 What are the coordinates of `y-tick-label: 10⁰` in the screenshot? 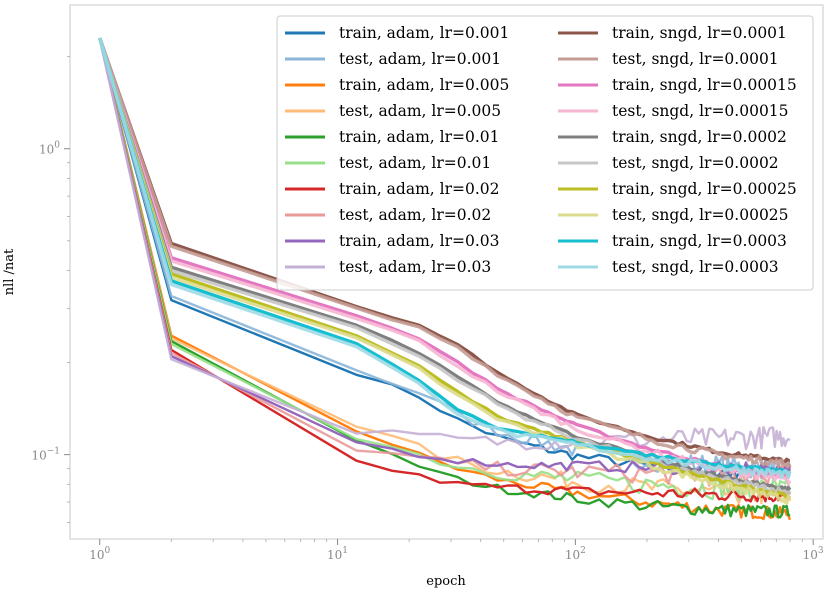 It's located at (49, 149).